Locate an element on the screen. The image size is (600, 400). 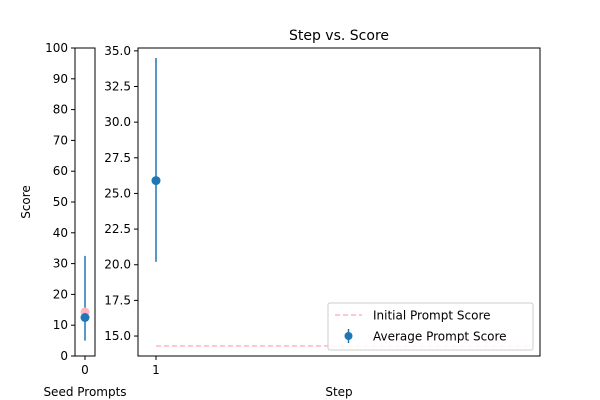
step-x-tick-label: 1 is located at coordinates (156, 370).